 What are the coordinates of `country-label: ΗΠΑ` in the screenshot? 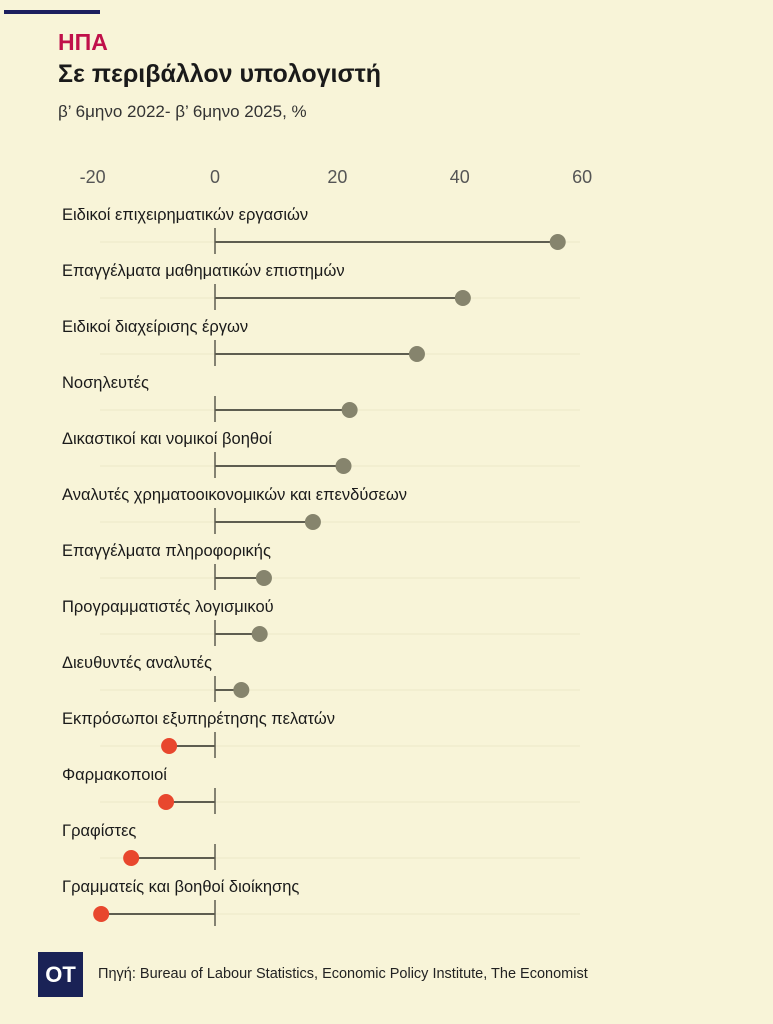 It's located at (83, 42).